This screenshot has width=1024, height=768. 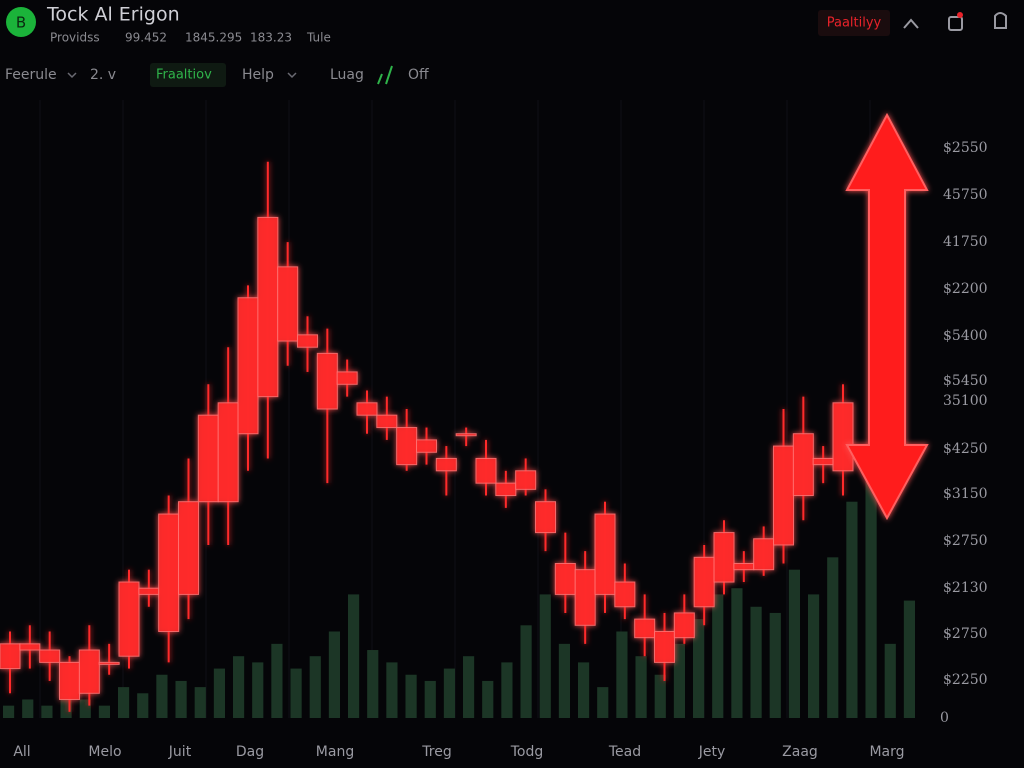 I want to click on price-label: 35100, so click(x=965, y=401).